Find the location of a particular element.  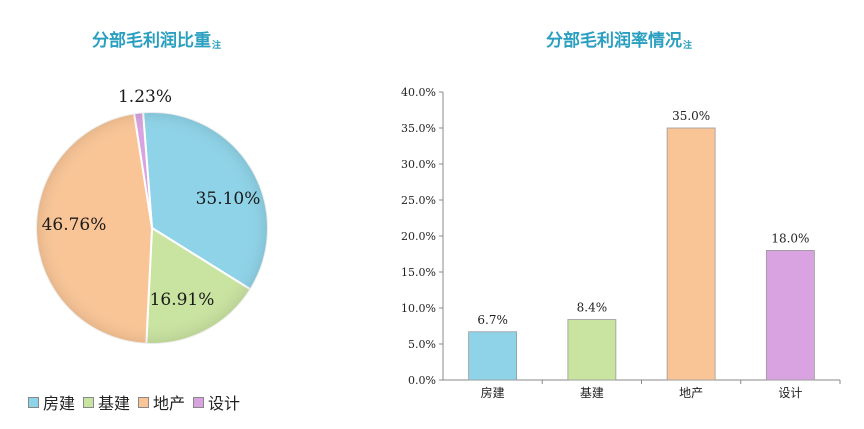

legend-item-dichan: 地产 is located at coordinates (161, 402).